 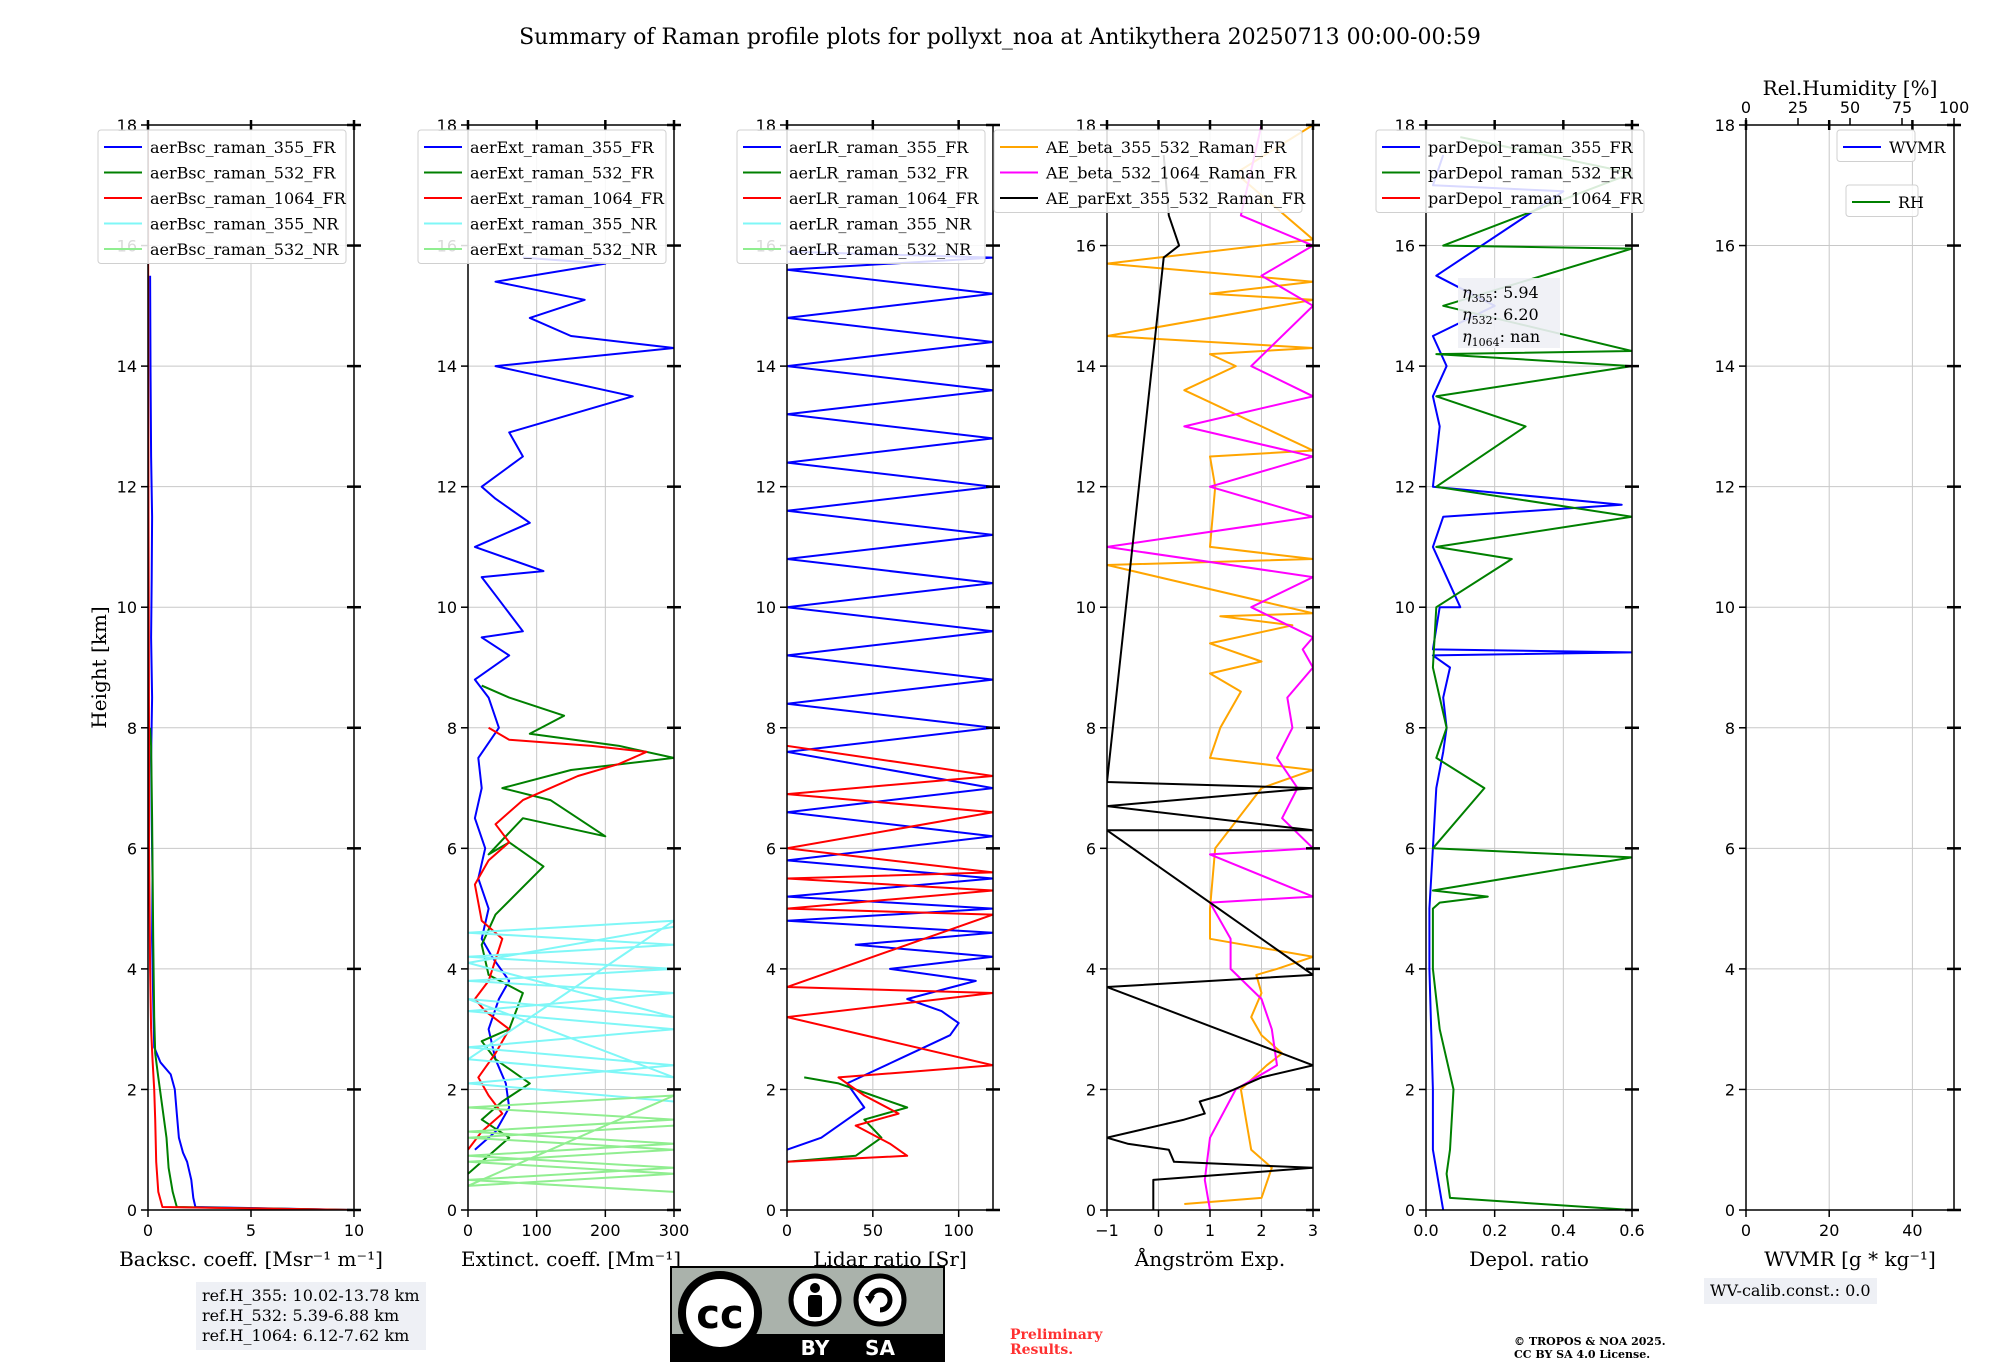 What do you see at coordinates (251, 1259) in the screenshot?
I see `x-axis-label: Backsc. coeff. [Msr⁻¹ m⁻¹]` at bounding box center [251, 1259].